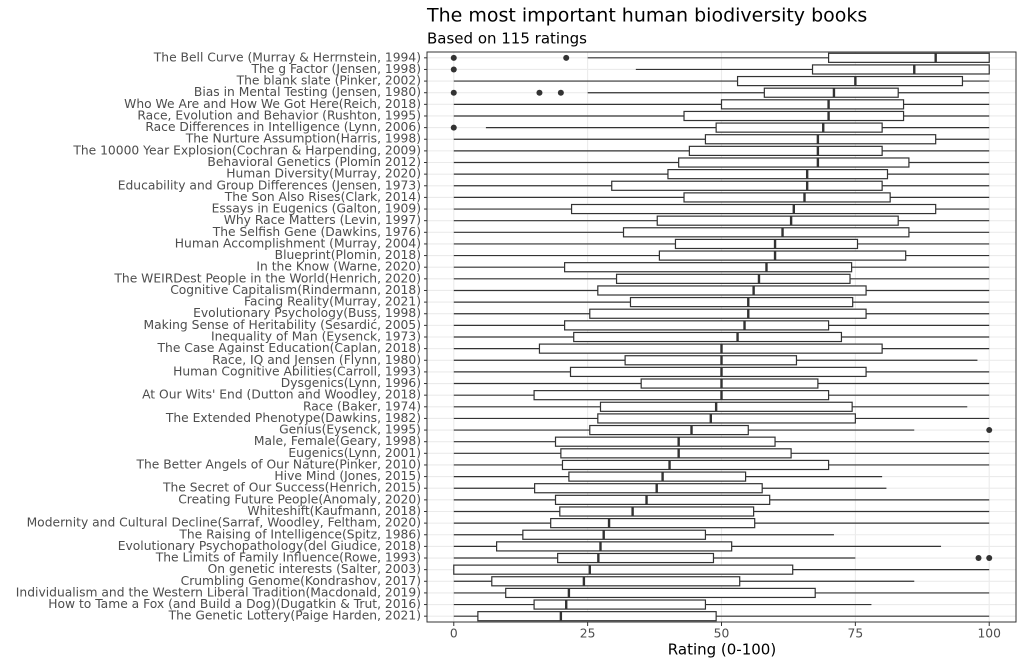  Describe the element at coordinates (316, 232) in the screenshot. I see `y-tick-label: The Selfish Gene (Dawkins, 1976)` at that location.